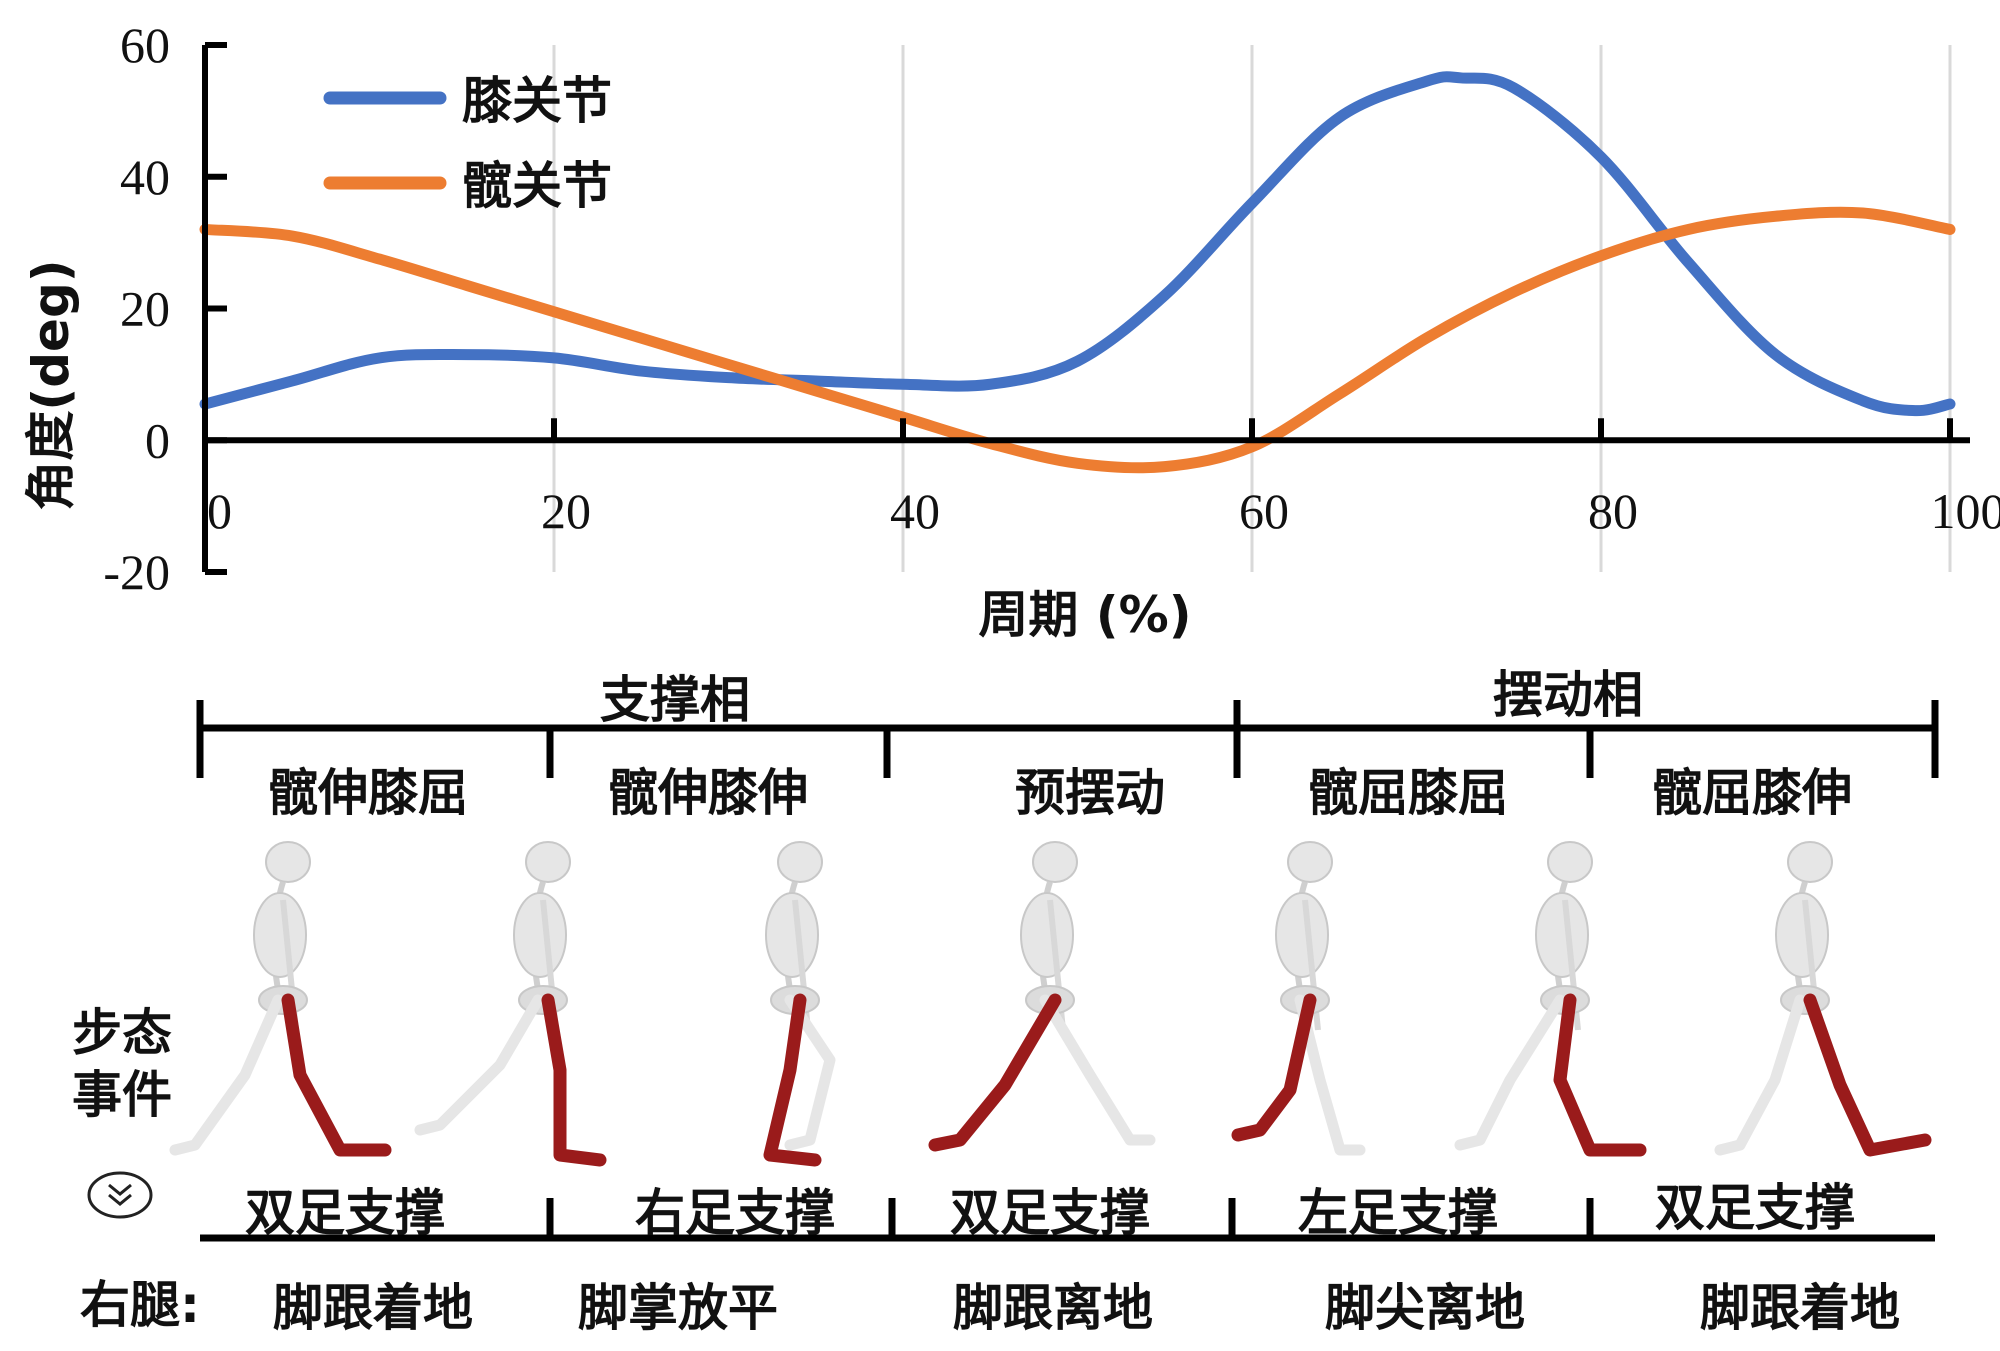  What do you see at coordinates (1752, 793) in the screenshot?
I see `subphase-5: 髋屈膝伸` at bounding box center [1752, 793].